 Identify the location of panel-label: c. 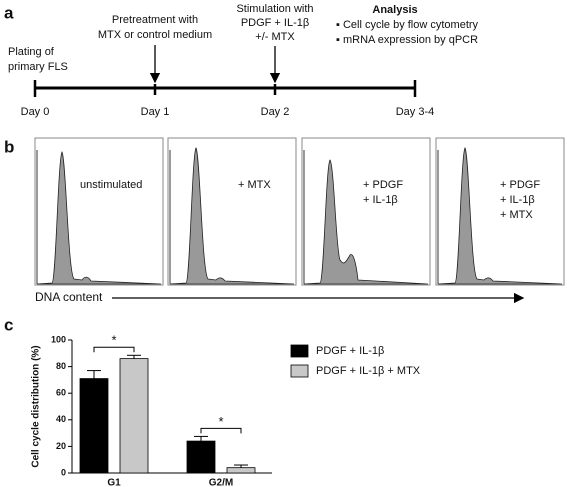
(8, 324).